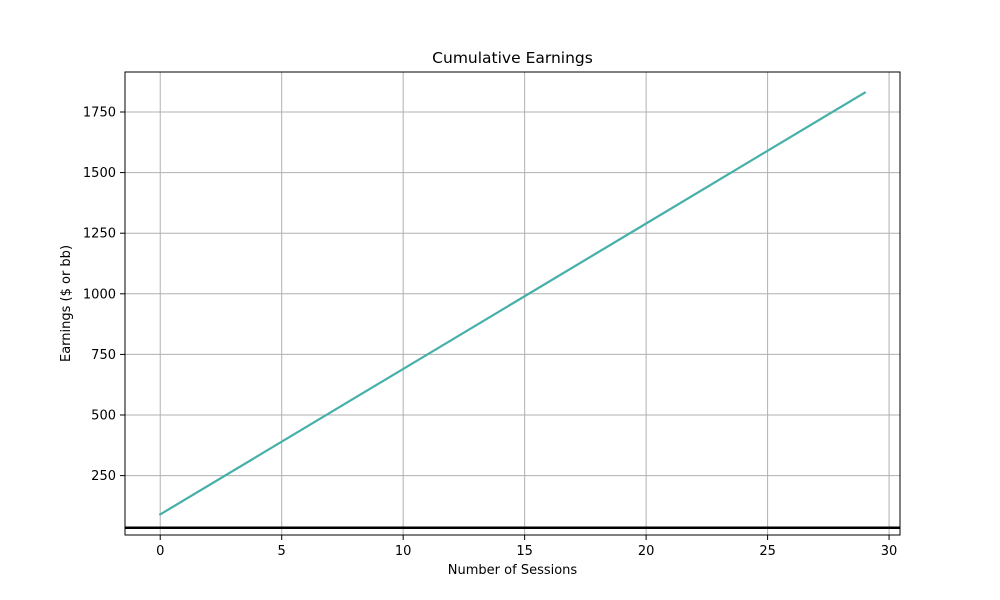 This screenshot has width=1000, height=600. Describe the element at coordinates (160, 551) in the screenshot. I see `x-tick-label: 0` at that location.